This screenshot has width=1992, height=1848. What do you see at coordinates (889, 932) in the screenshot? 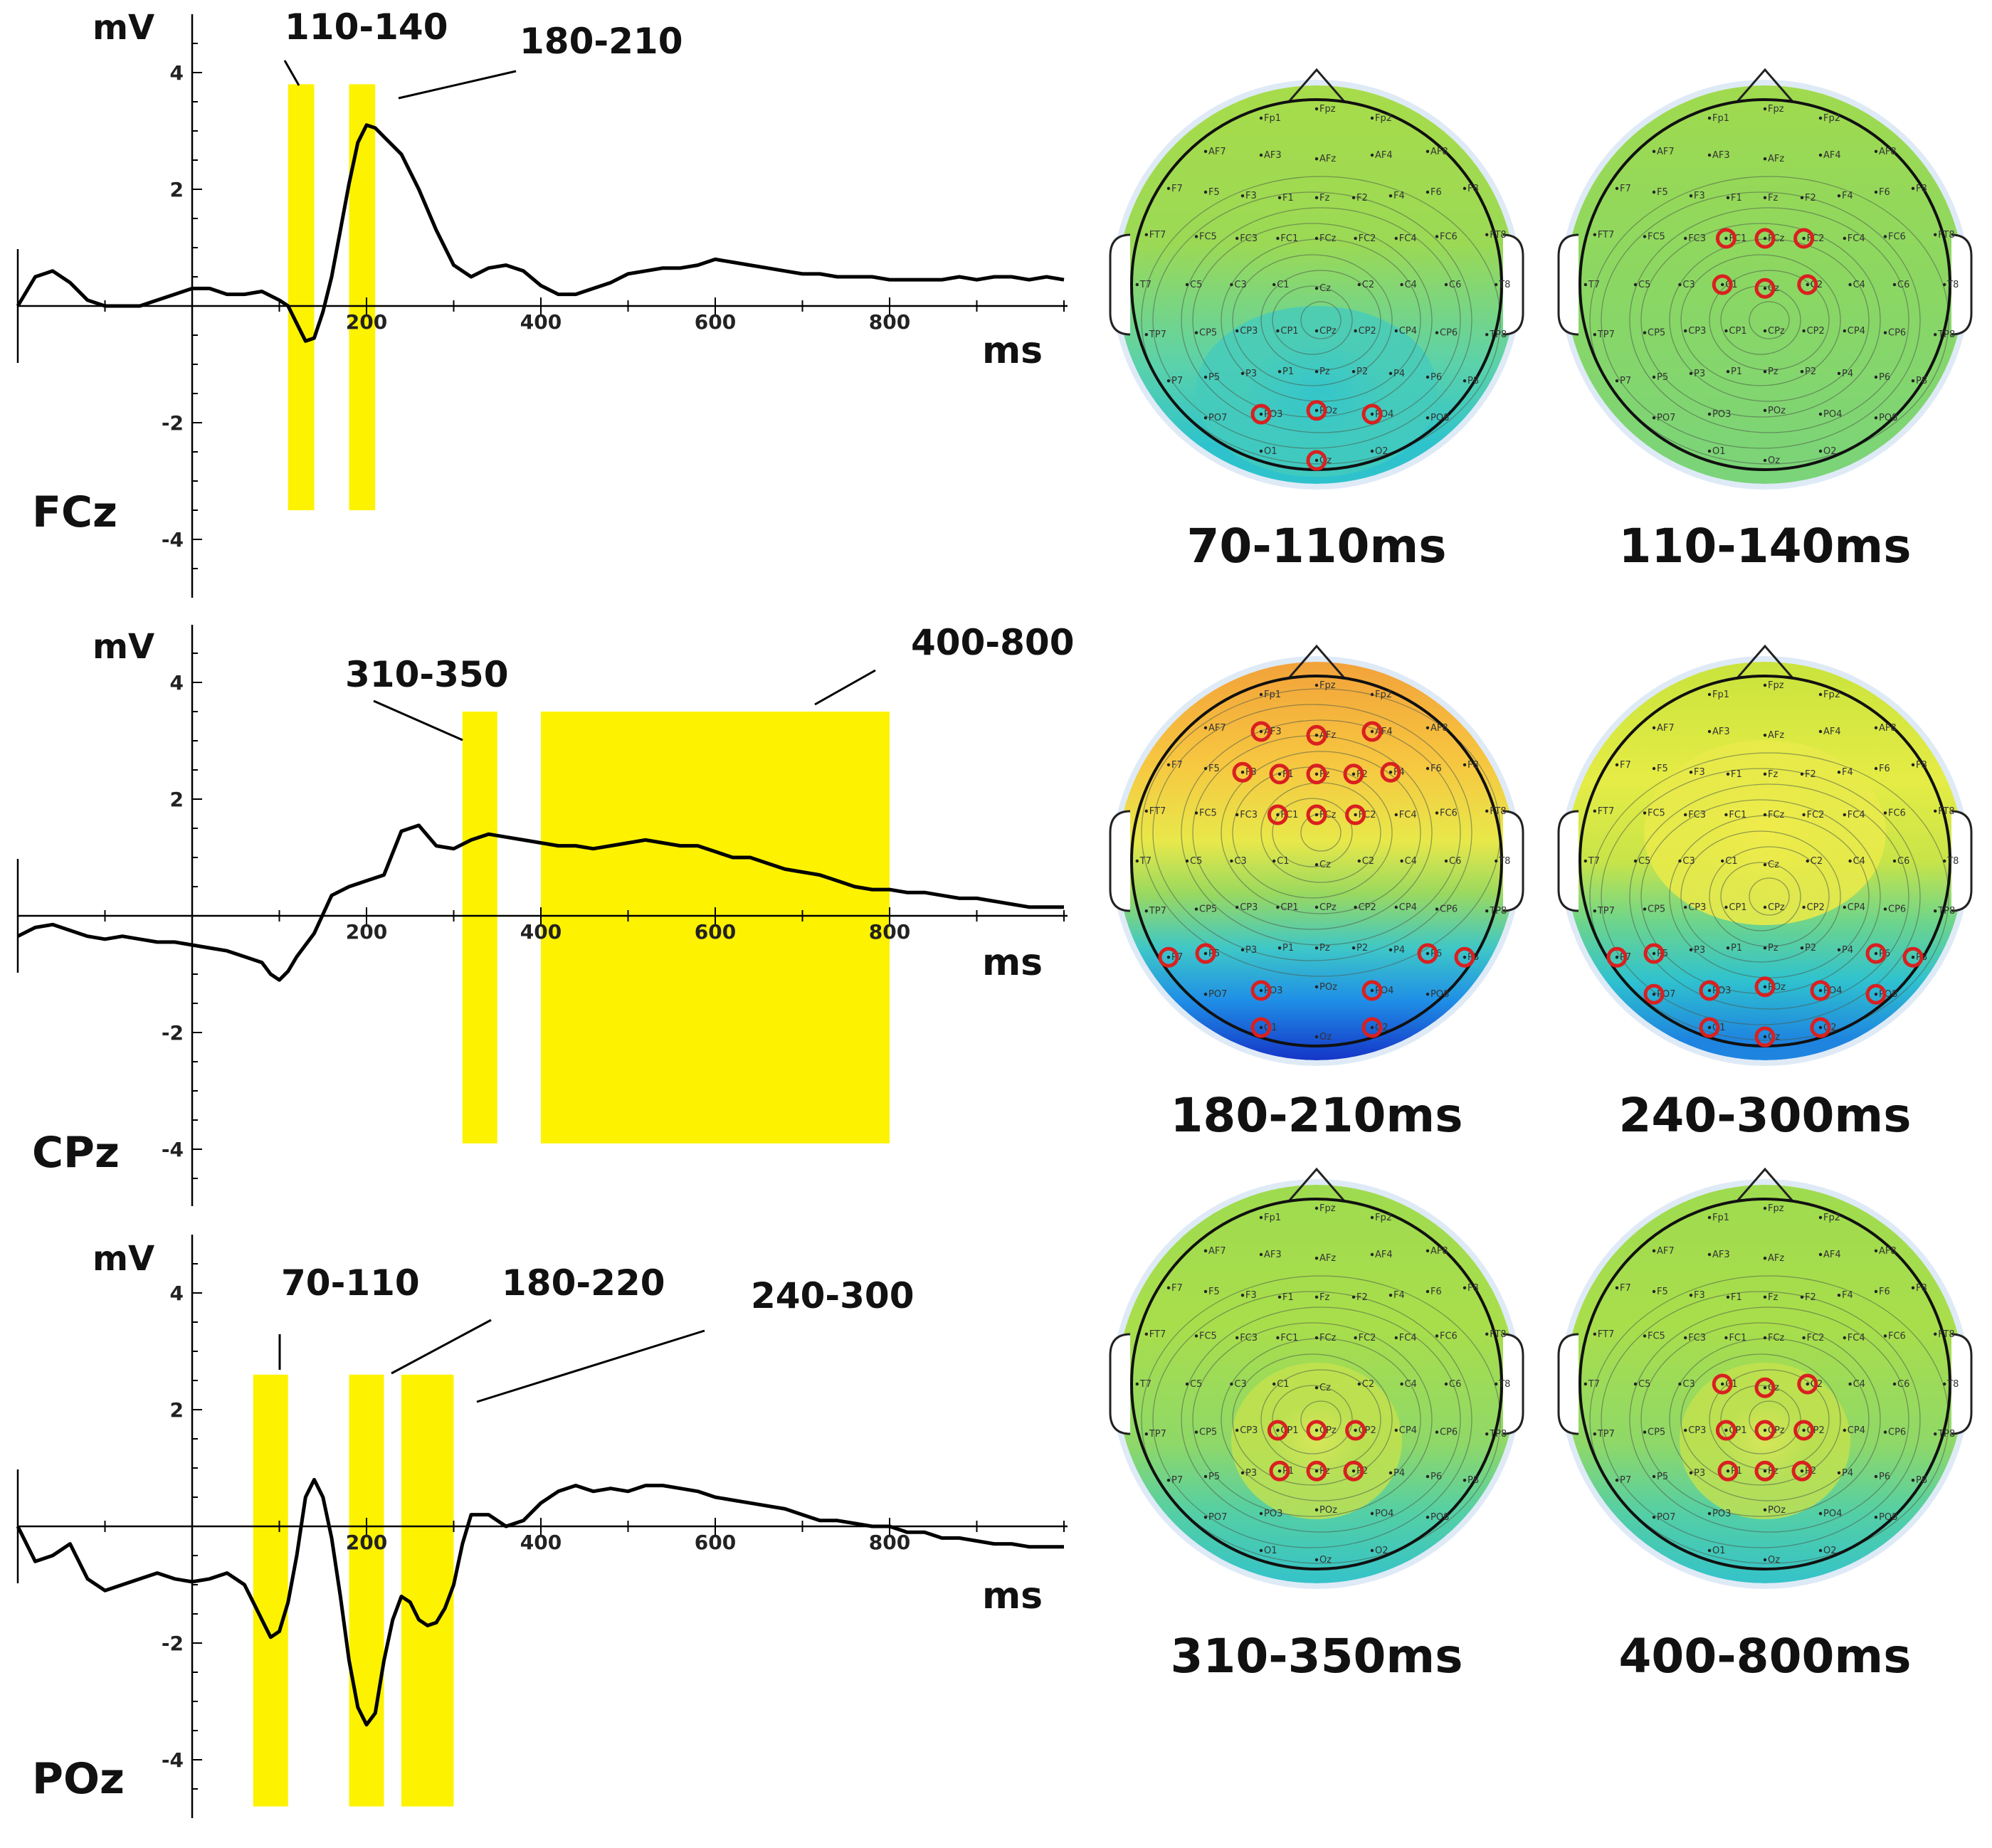
I see `x-tick-label: 800` at bounding box center [889, 932].